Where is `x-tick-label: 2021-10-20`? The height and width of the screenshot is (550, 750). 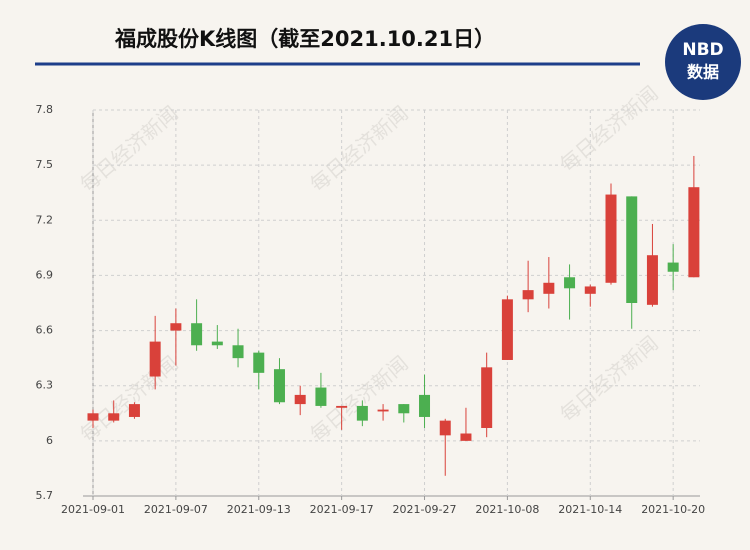
x-tick-label: 2021-10-20 is located at coordinates (673, 509).